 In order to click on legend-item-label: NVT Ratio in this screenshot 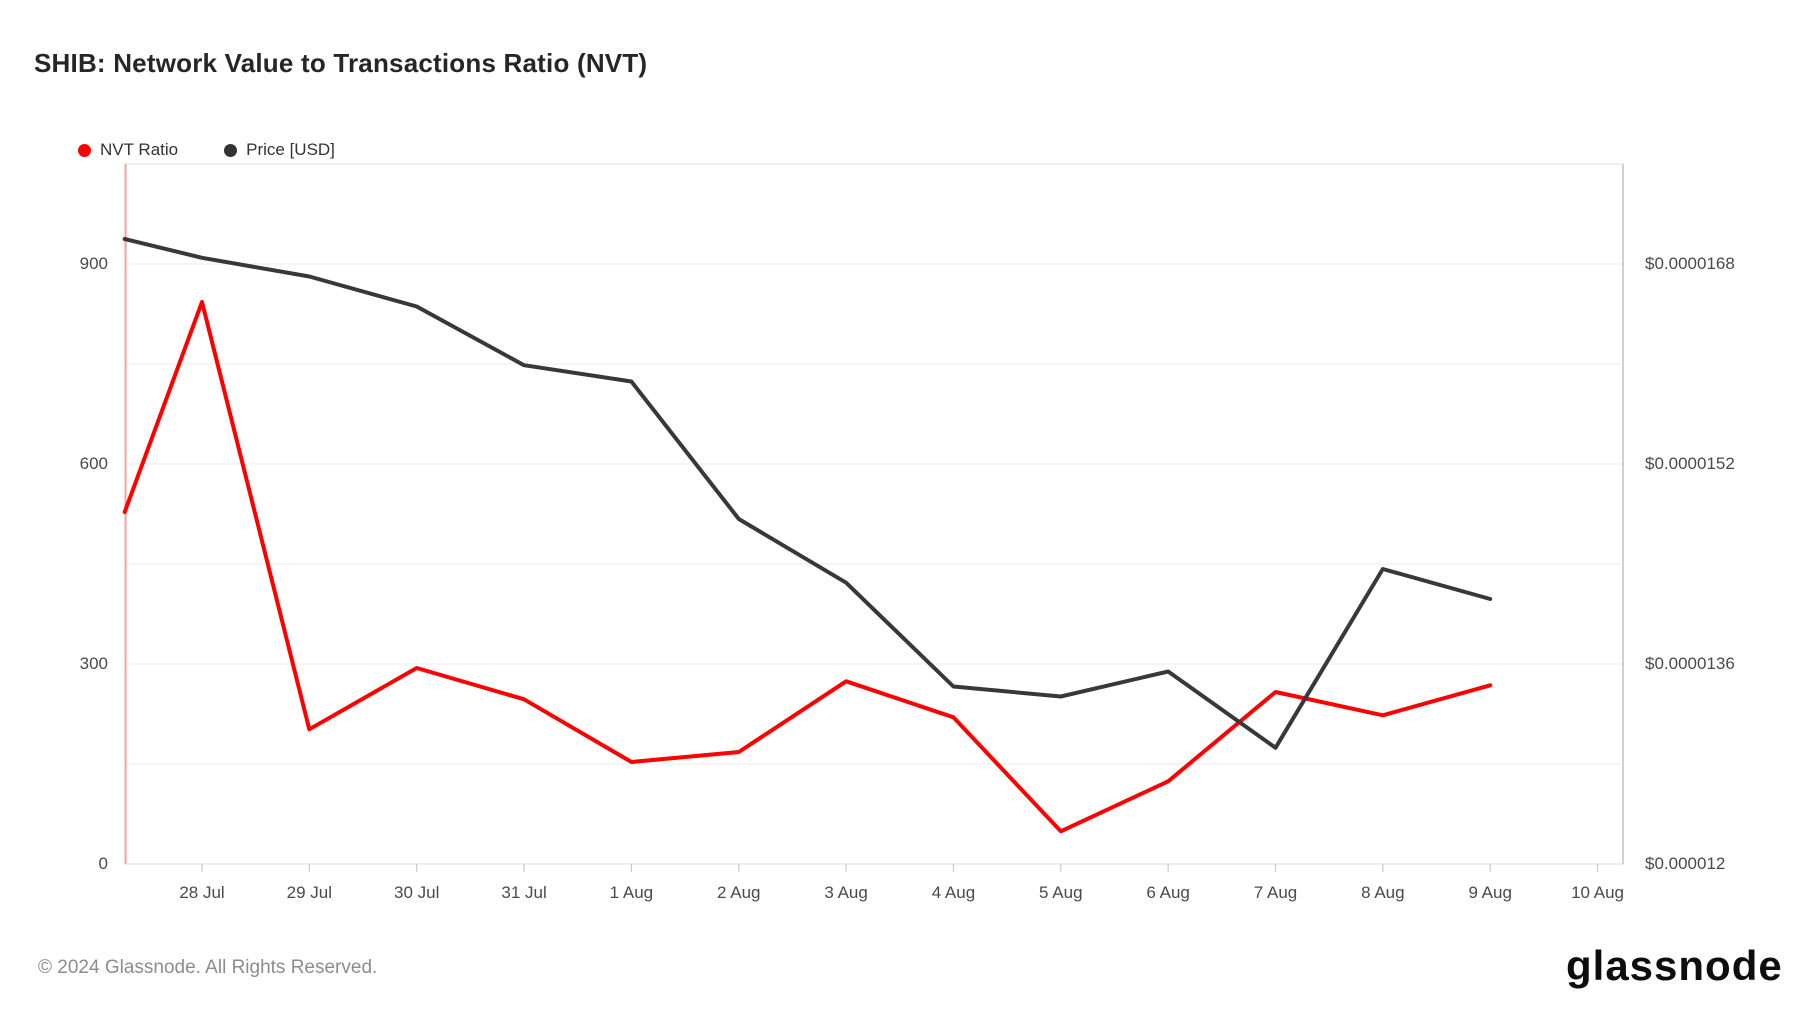, I will do `click(139, 149)`.